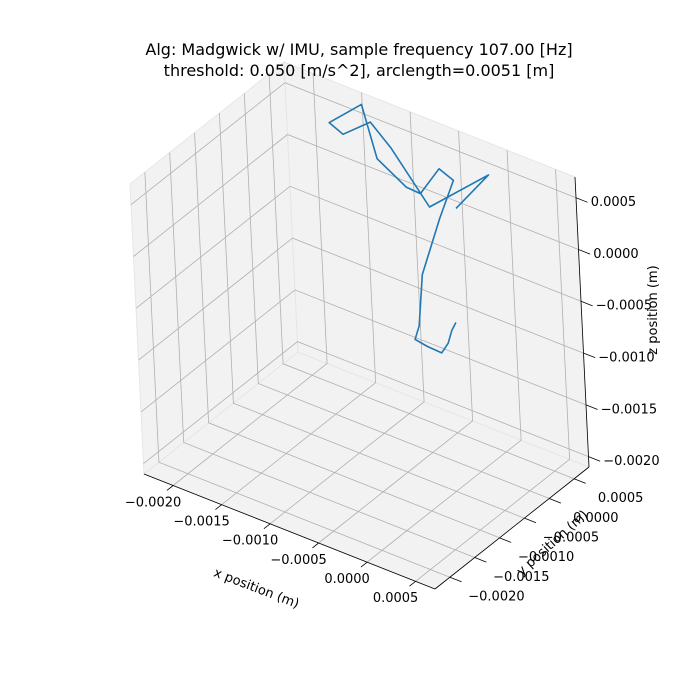 The height and width of the screenshot is (700, 700). What do you see at coordinates (653, 309) in the screenshot?
I see `z-axis-label: z position (m)` at bounding box center [653, 309].